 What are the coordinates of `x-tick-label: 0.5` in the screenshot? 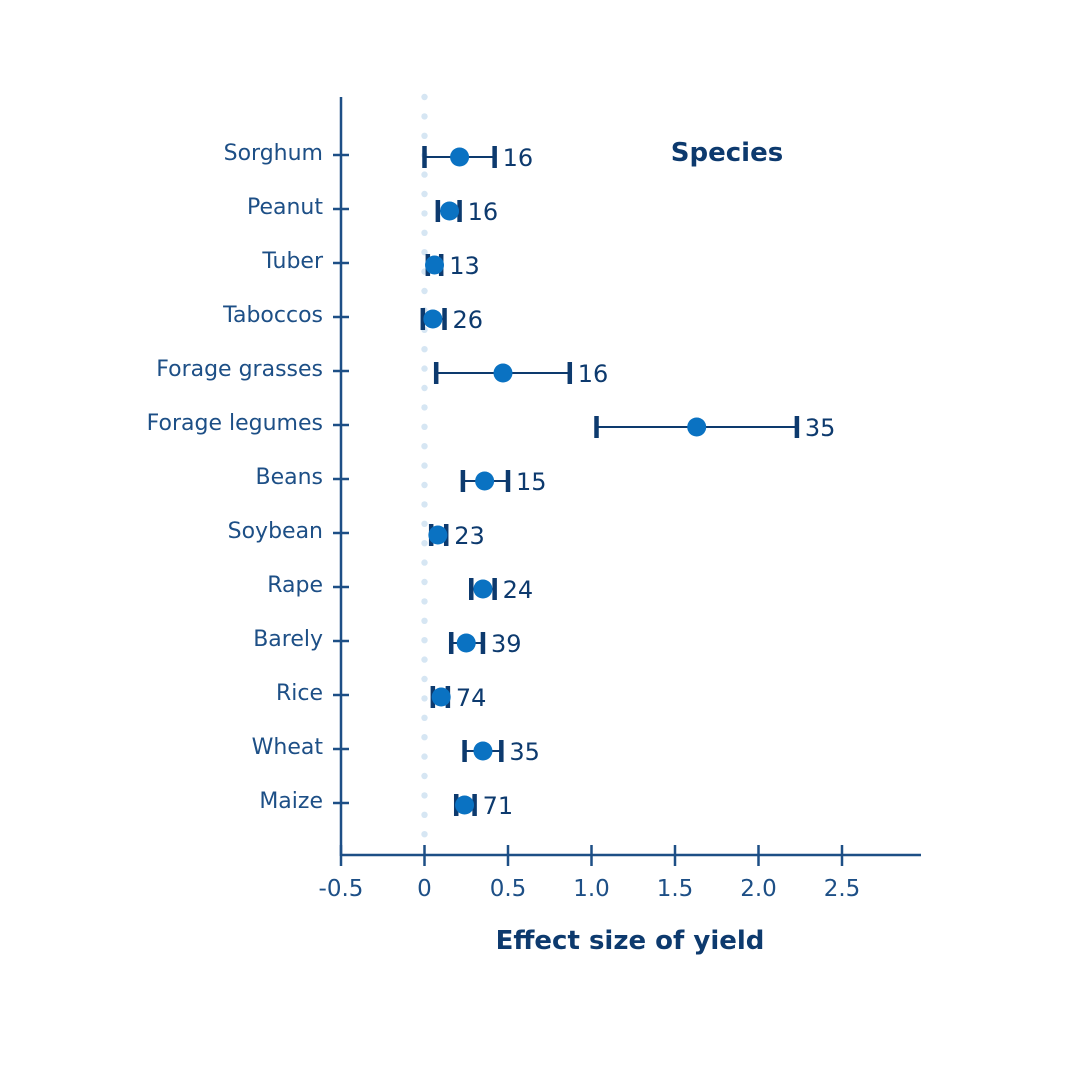 It's located at (508, 889).